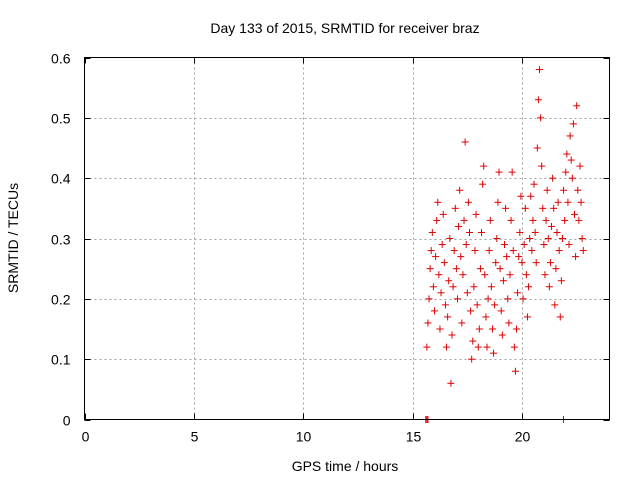 The height and width of the screenshot is (480, 640). Describe the element at coordinates (61, 360) in the screenshot. I see `y-tick-label: 0.1` at that location.